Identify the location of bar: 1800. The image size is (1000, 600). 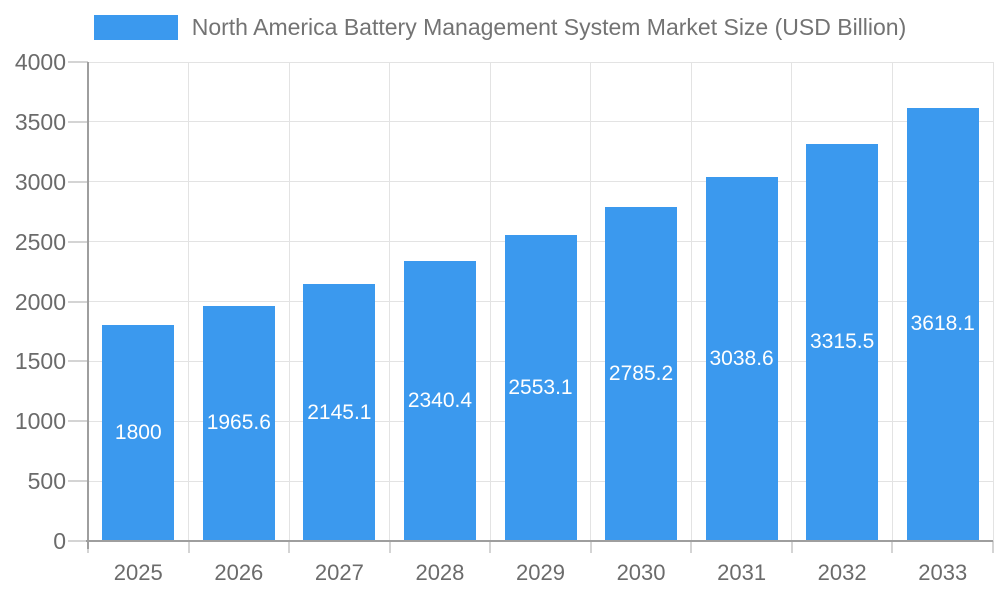
(138, 433).